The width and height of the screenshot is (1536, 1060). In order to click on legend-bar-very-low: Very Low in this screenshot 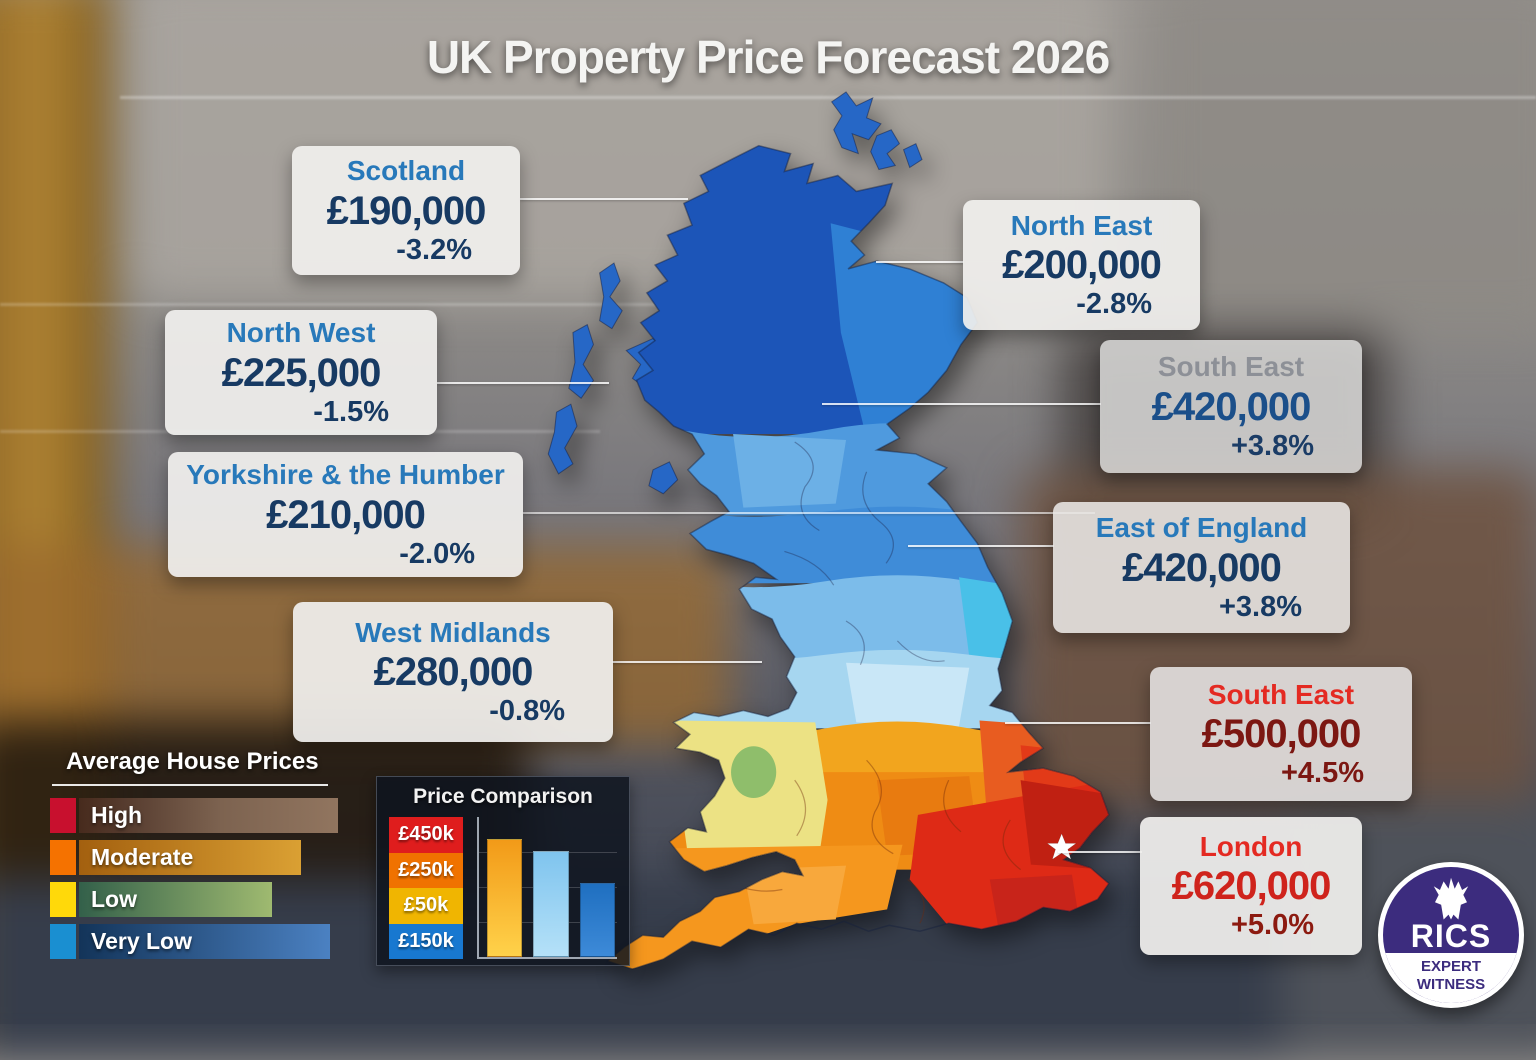, I will do `click(204, 941)`.